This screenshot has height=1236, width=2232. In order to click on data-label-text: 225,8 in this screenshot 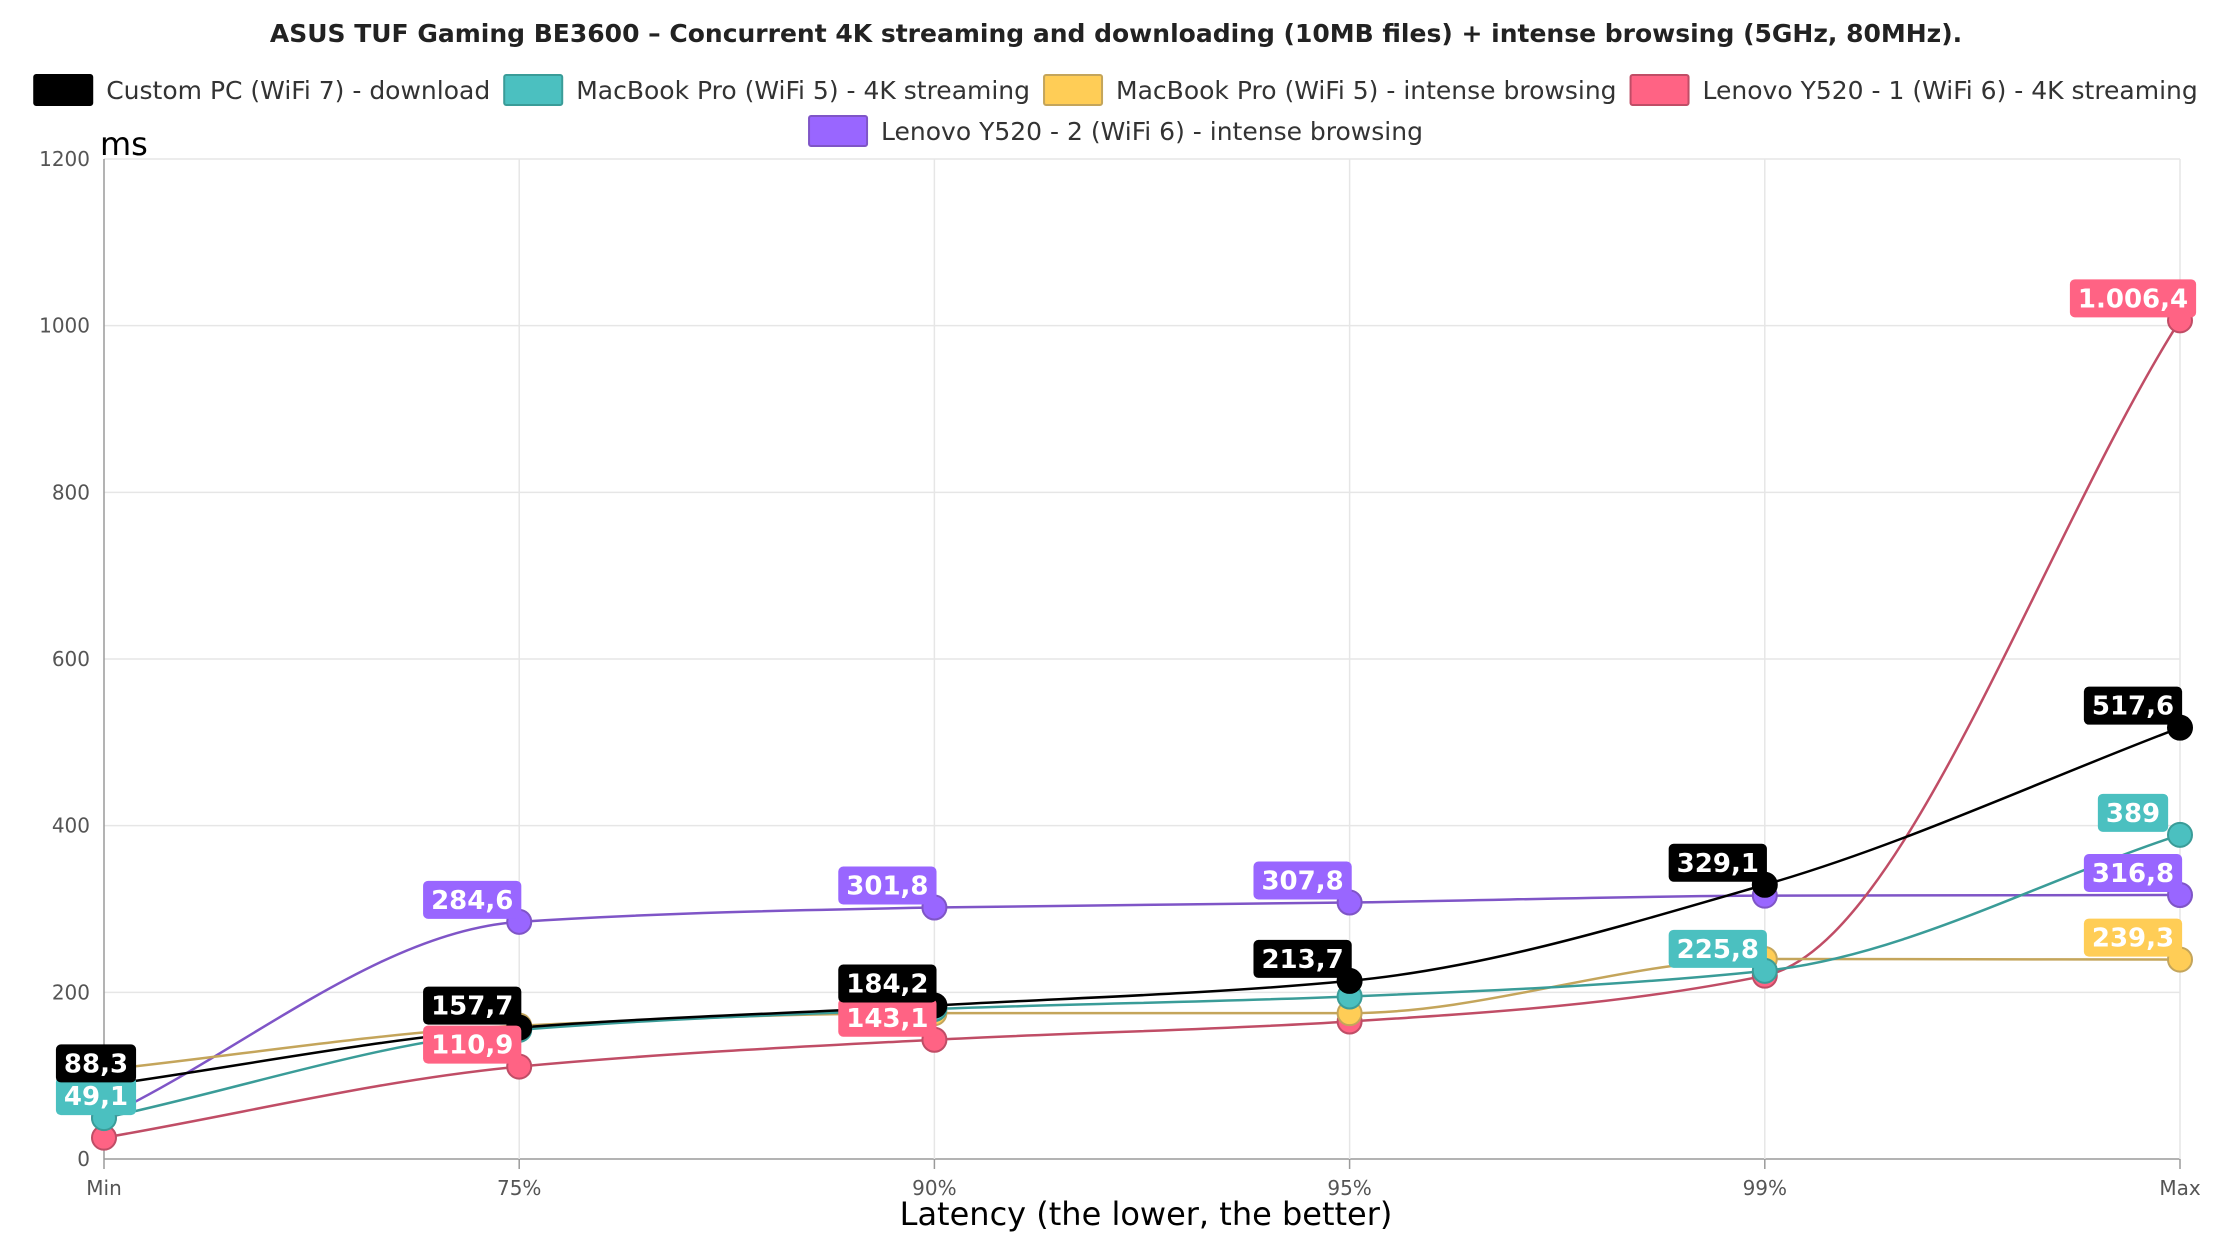, I will do `click(1718, 950)`.